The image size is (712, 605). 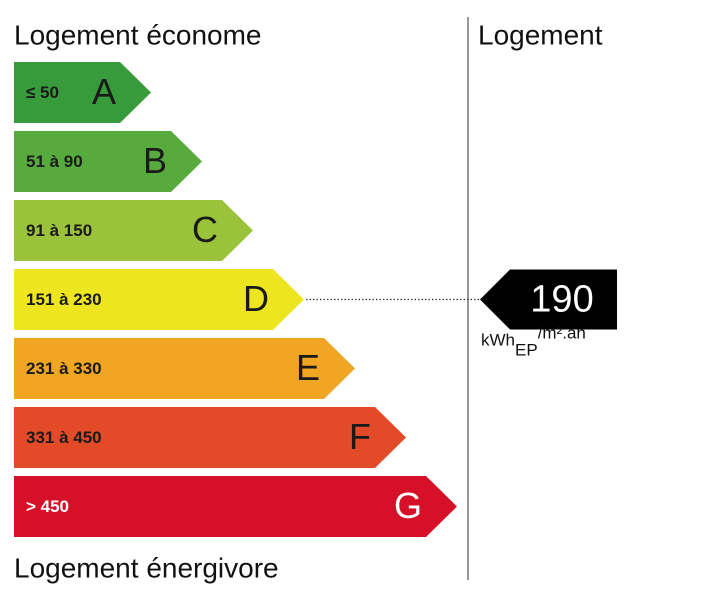 I want to click on class-range: 331 à 450, so click(x=64, y=437).